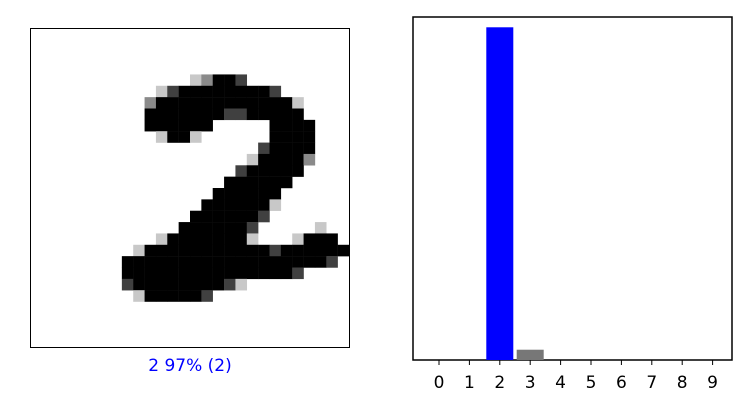 The width and height of the screenshot is (750, 405). What do you see at coordinates (712, 383) in the screenshot?
I see `x-tick-label-9: 9` at bounding box center [712, 383].